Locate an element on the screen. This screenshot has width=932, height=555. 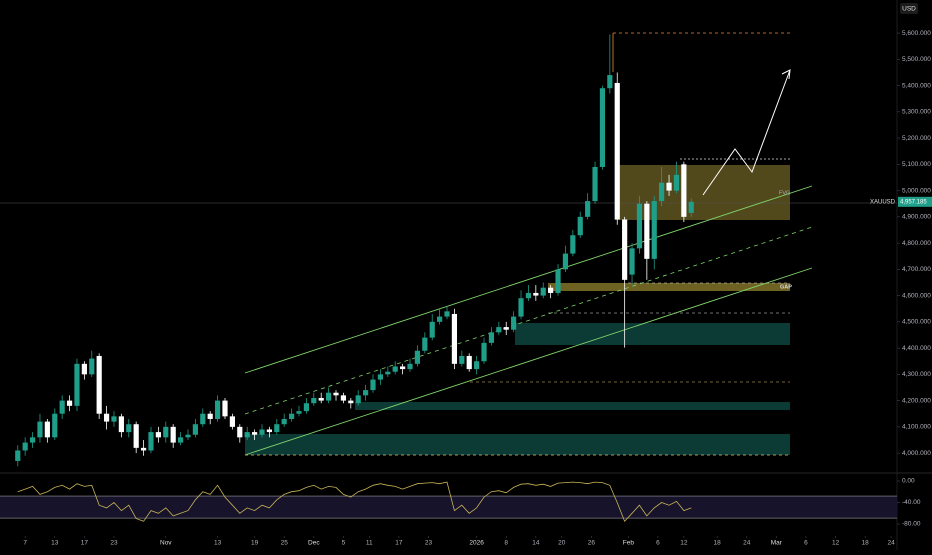
osc-y-tick-label: -40.00 is located at coordinates (911, 502).